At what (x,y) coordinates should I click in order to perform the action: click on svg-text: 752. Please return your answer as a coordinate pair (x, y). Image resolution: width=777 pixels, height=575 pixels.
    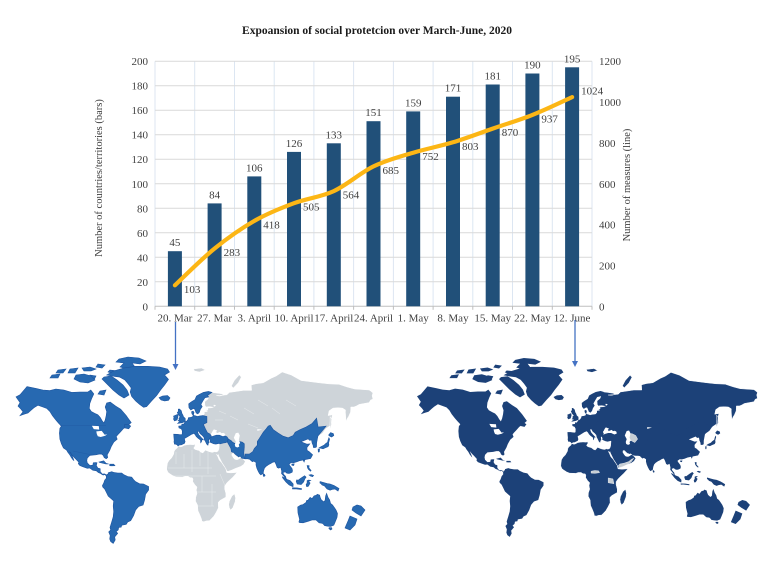
    Looking at the image, I should click on (430, 157).